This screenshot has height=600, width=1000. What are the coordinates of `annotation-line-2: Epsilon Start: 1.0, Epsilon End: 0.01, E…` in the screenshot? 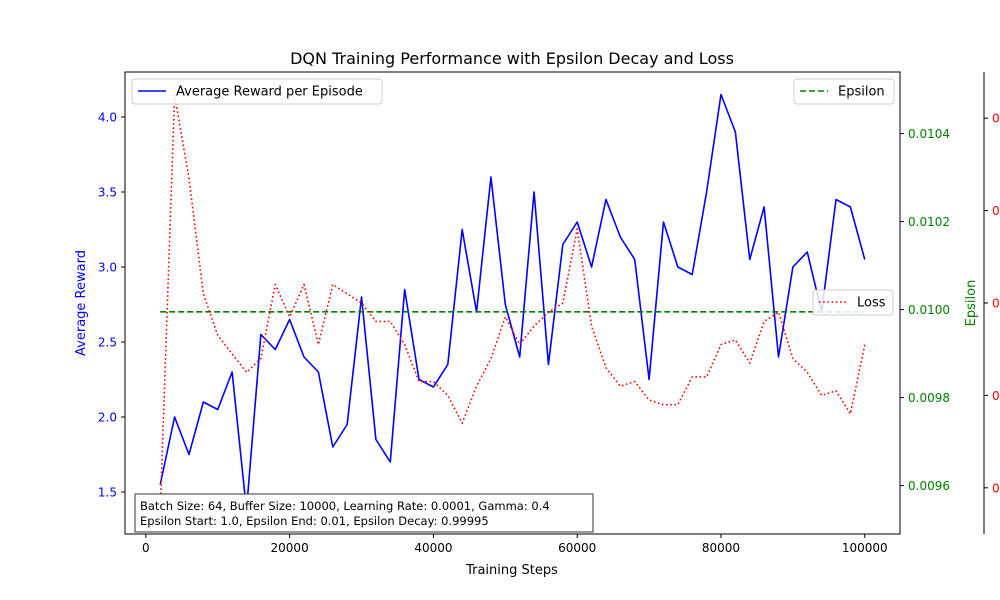 It's located at (314, 521).